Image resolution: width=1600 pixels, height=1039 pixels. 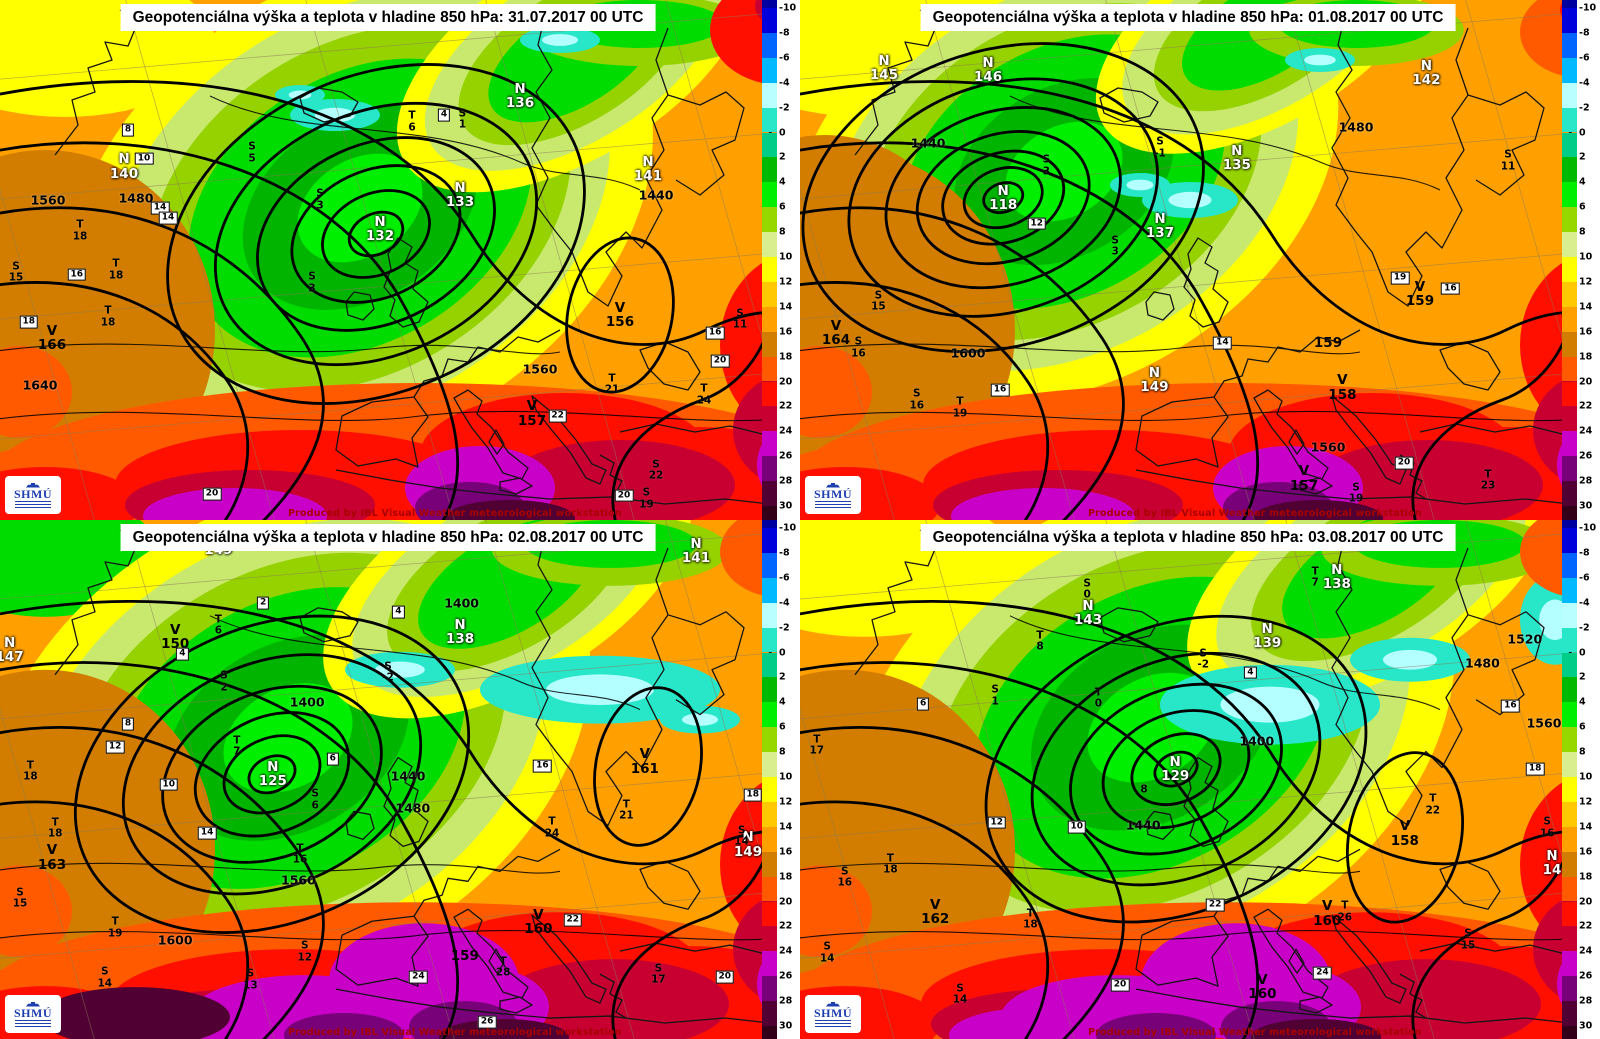 I want to click on temperature-spot-label: T 17, so click(x=817, y=745).